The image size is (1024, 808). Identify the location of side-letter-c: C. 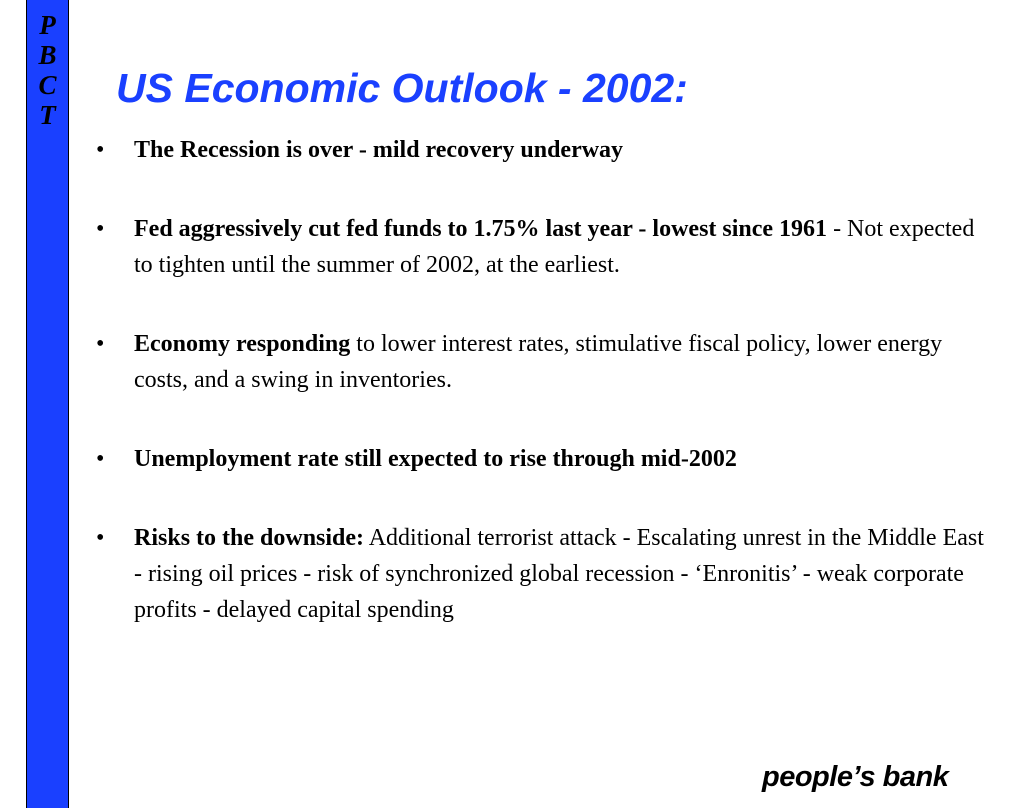
(47, 85).